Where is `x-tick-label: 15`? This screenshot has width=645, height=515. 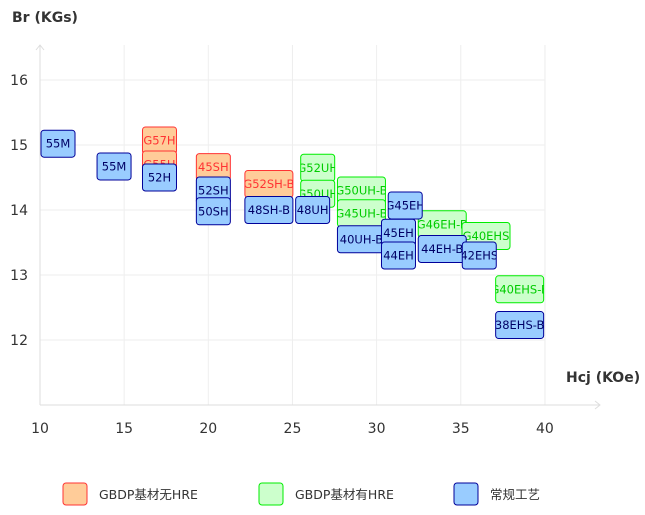
x-tick-label: 15 is located at coordinates (124, 429).